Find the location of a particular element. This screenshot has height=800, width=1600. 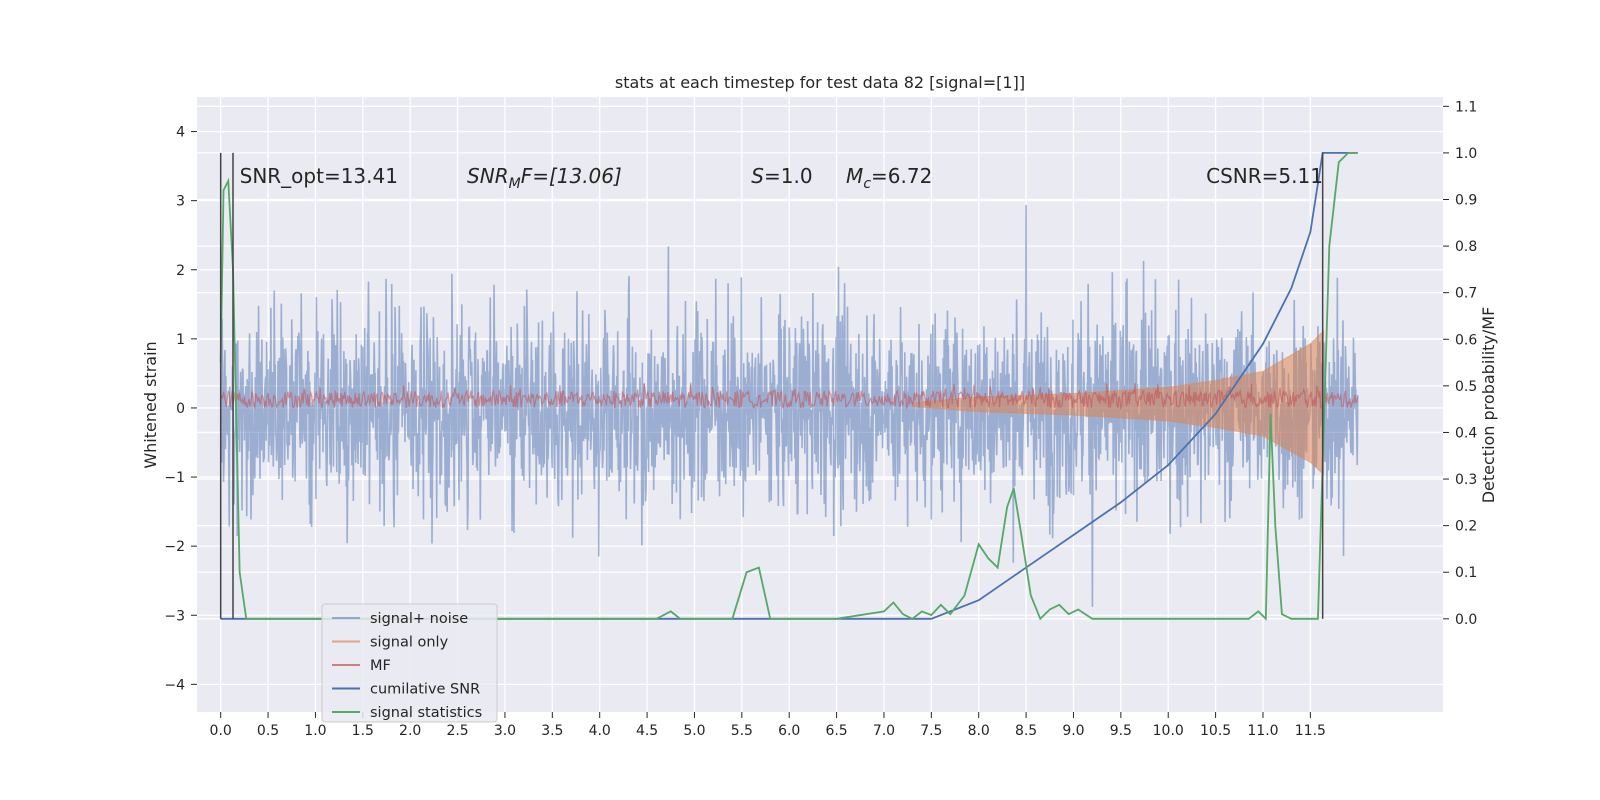

y-tick-label: 3 is located at coordinates (180, 202).